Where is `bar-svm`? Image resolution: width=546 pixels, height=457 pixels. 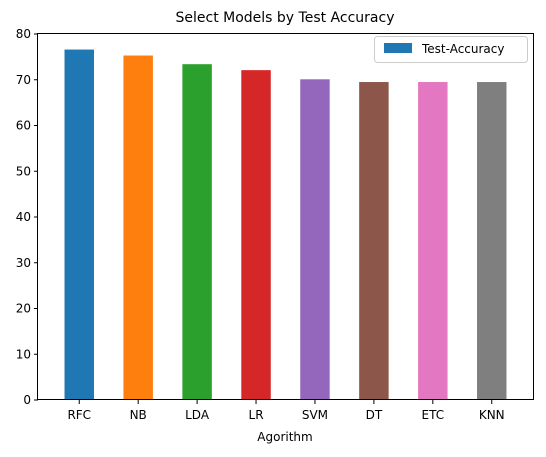
bar-svm is located at coordinates (315, 239).